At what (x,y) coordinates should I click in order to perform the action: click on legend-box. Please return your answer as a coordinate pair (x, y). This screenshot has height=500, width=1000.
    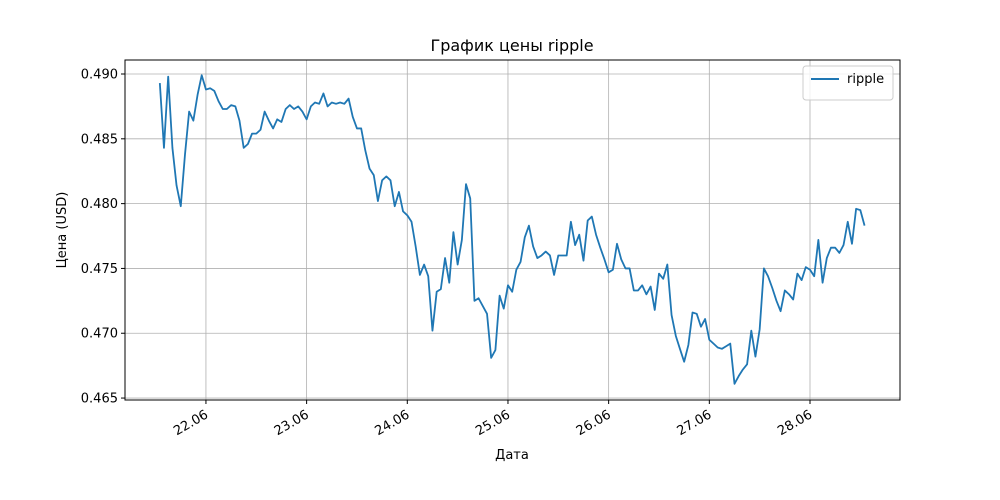
    Looking at the image, I should click on (848, 83).